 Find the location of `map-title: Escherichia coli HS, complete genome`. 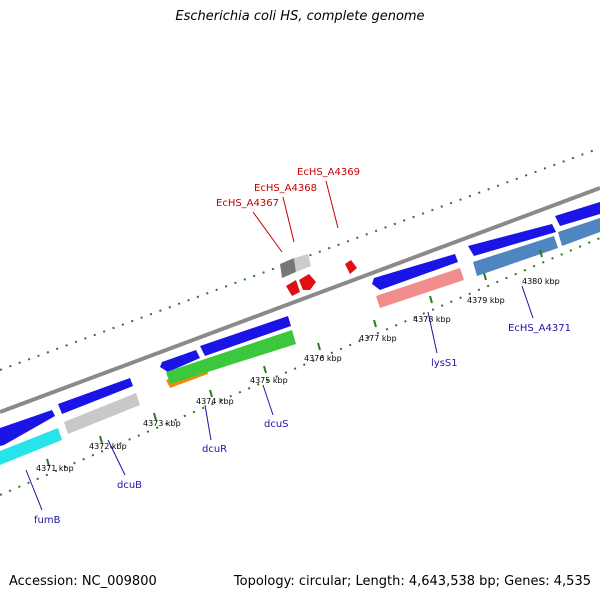

map-title: Escherichia coli HS, complete genome is located at coordinates (300, 16).